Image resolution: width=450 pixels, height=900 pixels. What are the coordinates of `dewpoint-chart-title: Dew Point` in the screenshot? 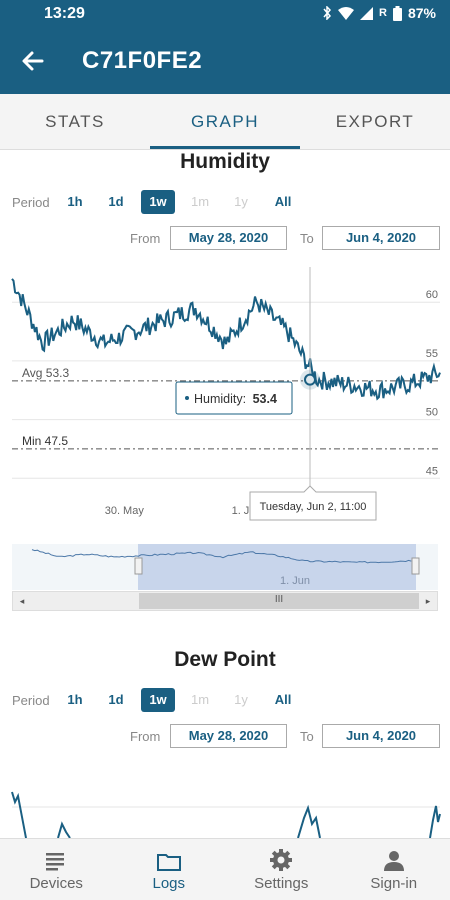 It's located at (225, 659).